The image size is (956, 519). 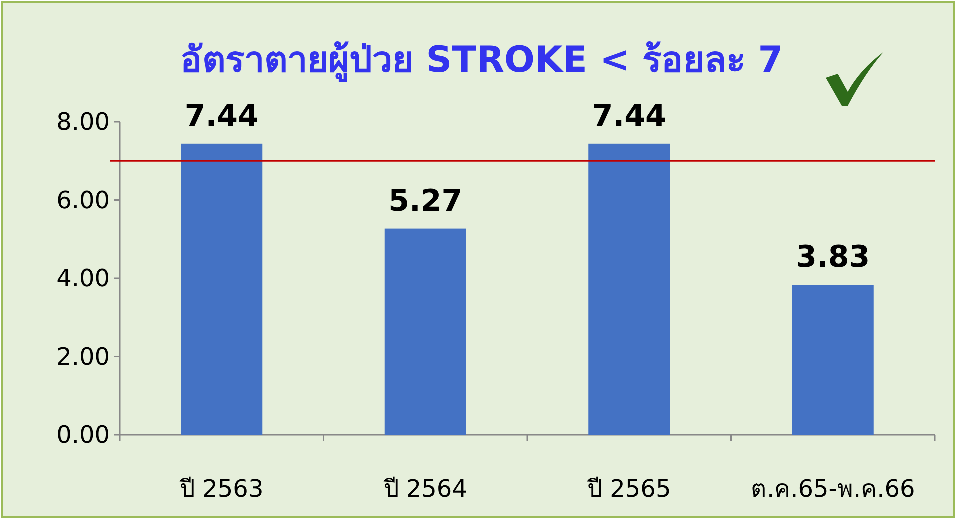 I want to click on x-tick-label: ปี 2565, so click(x=629, y=489).